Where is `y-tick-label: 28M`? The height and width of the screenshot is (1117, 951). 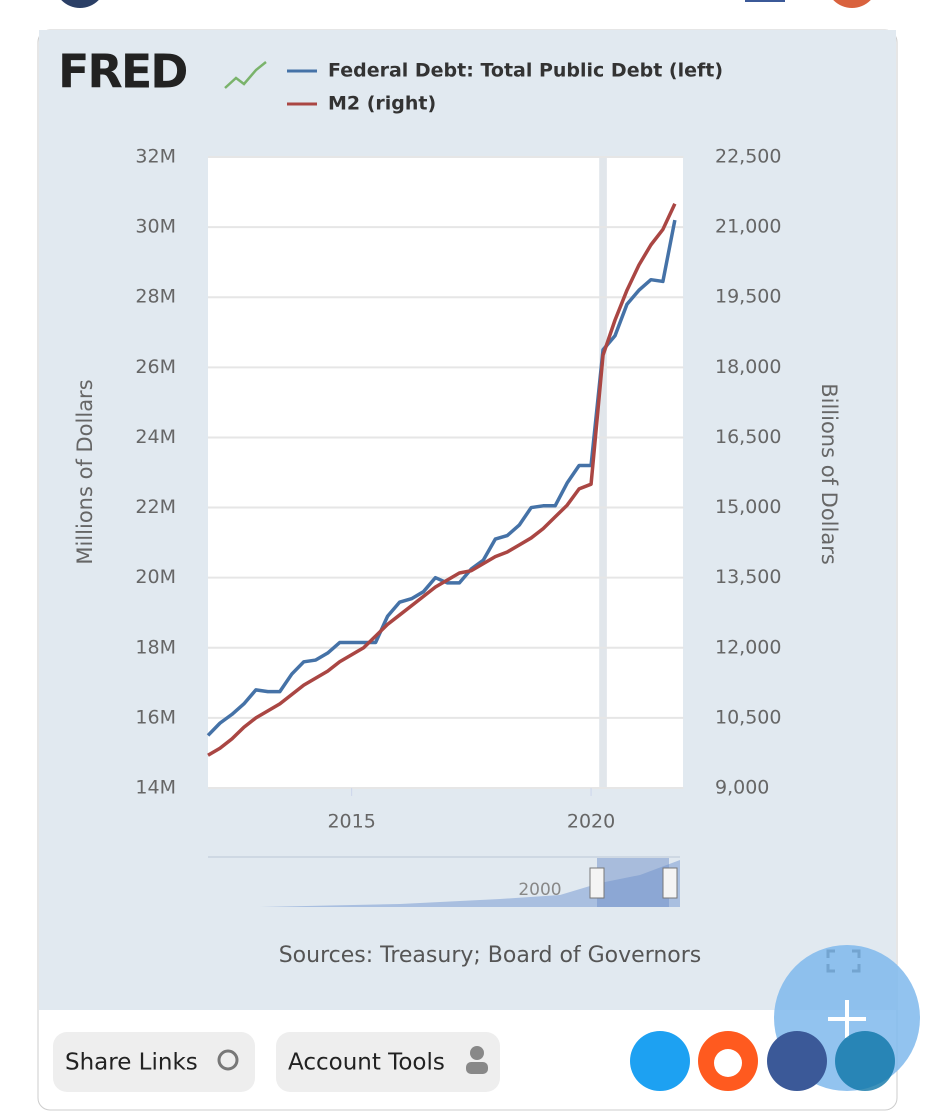
y-tick-label: 28M is located at coordinates (155, 297).